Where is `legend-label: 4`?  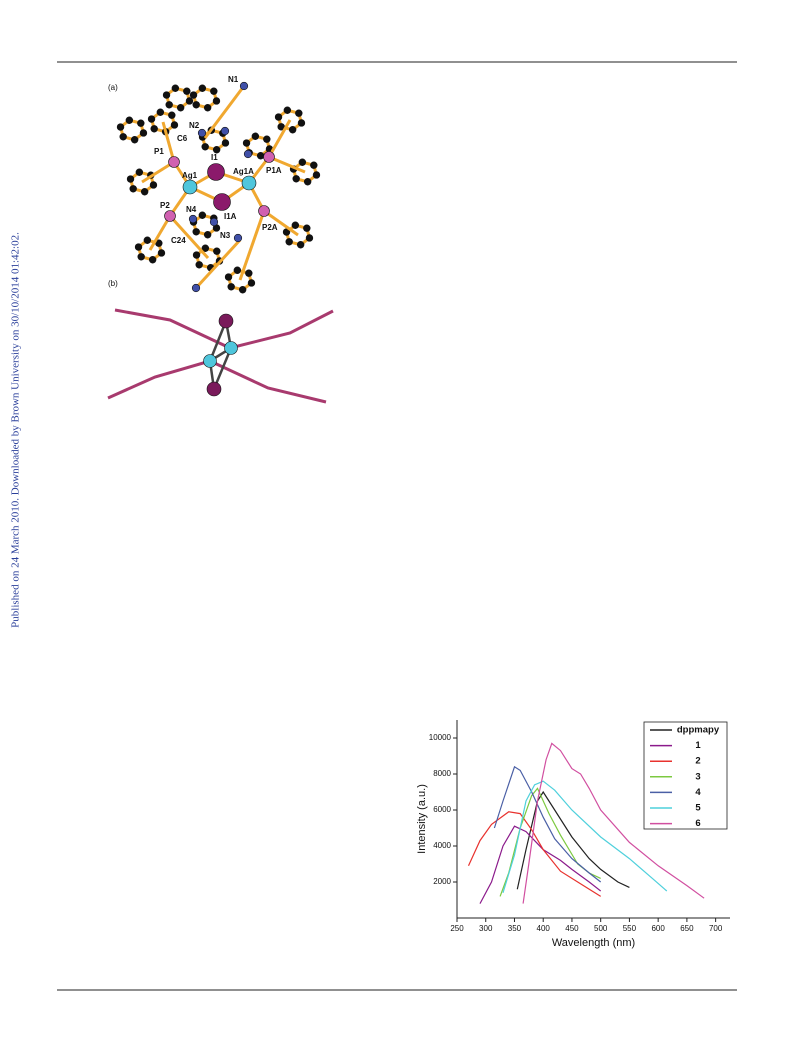
legend-label: 4 is located at coordinates (698, 792).